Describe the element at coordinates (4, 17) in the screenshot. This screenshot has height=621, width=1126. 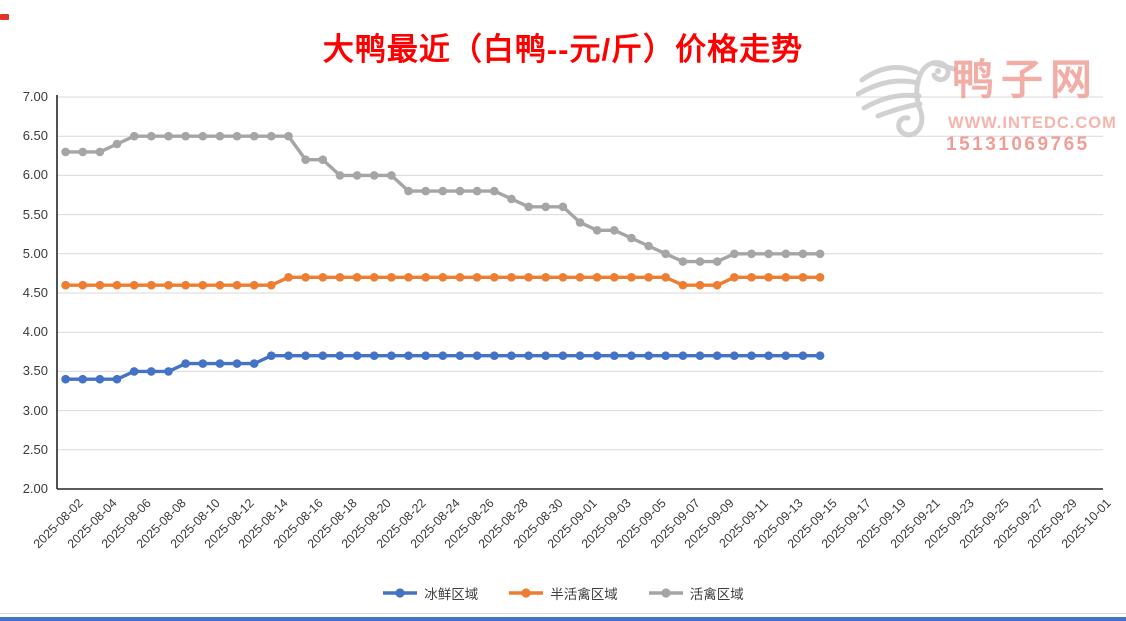
I see `corner-red-mark` at that location.